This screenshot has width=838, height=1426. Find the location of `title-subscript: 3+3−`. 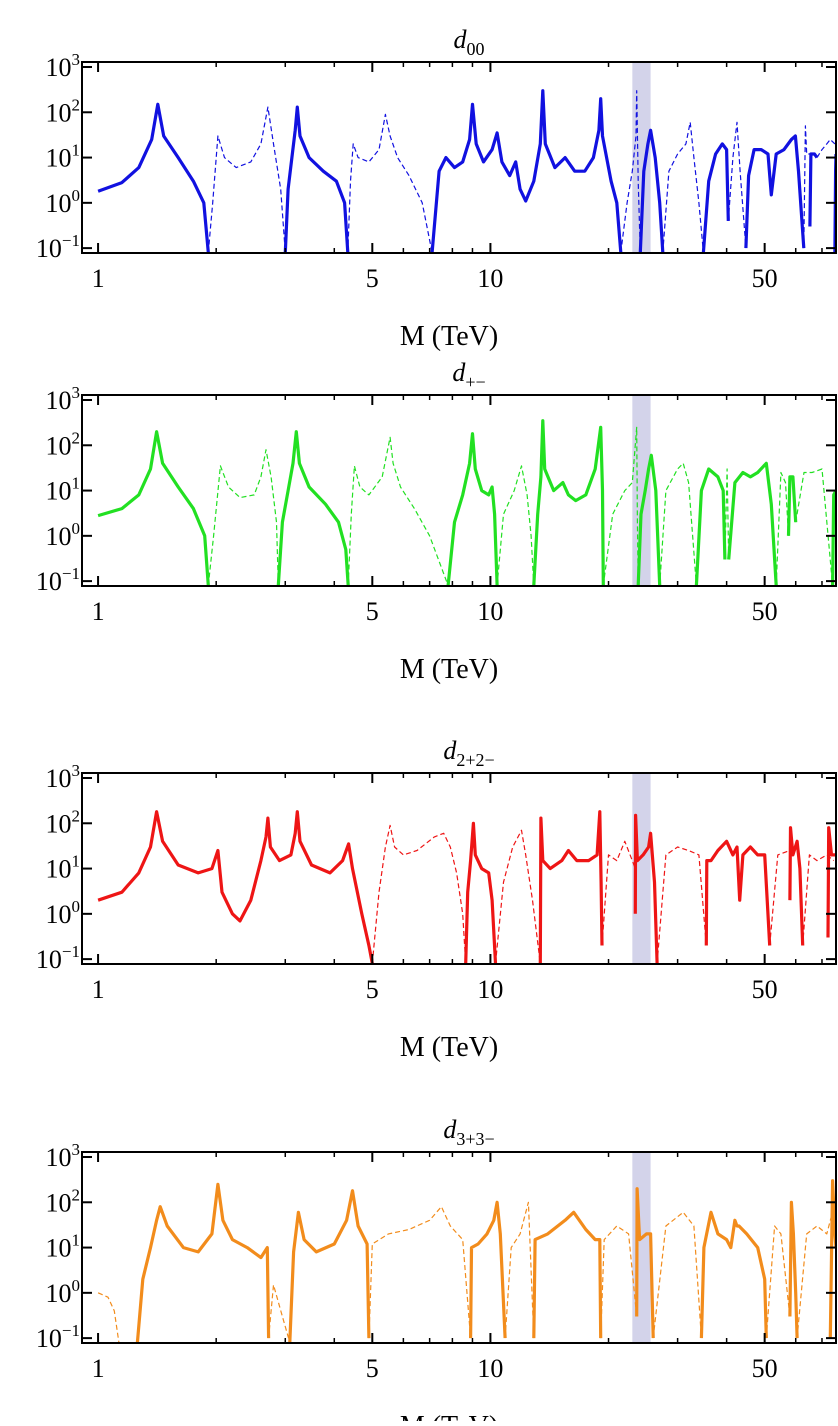

title-subscript: 3+3− is located at coordinates (475, 1139).